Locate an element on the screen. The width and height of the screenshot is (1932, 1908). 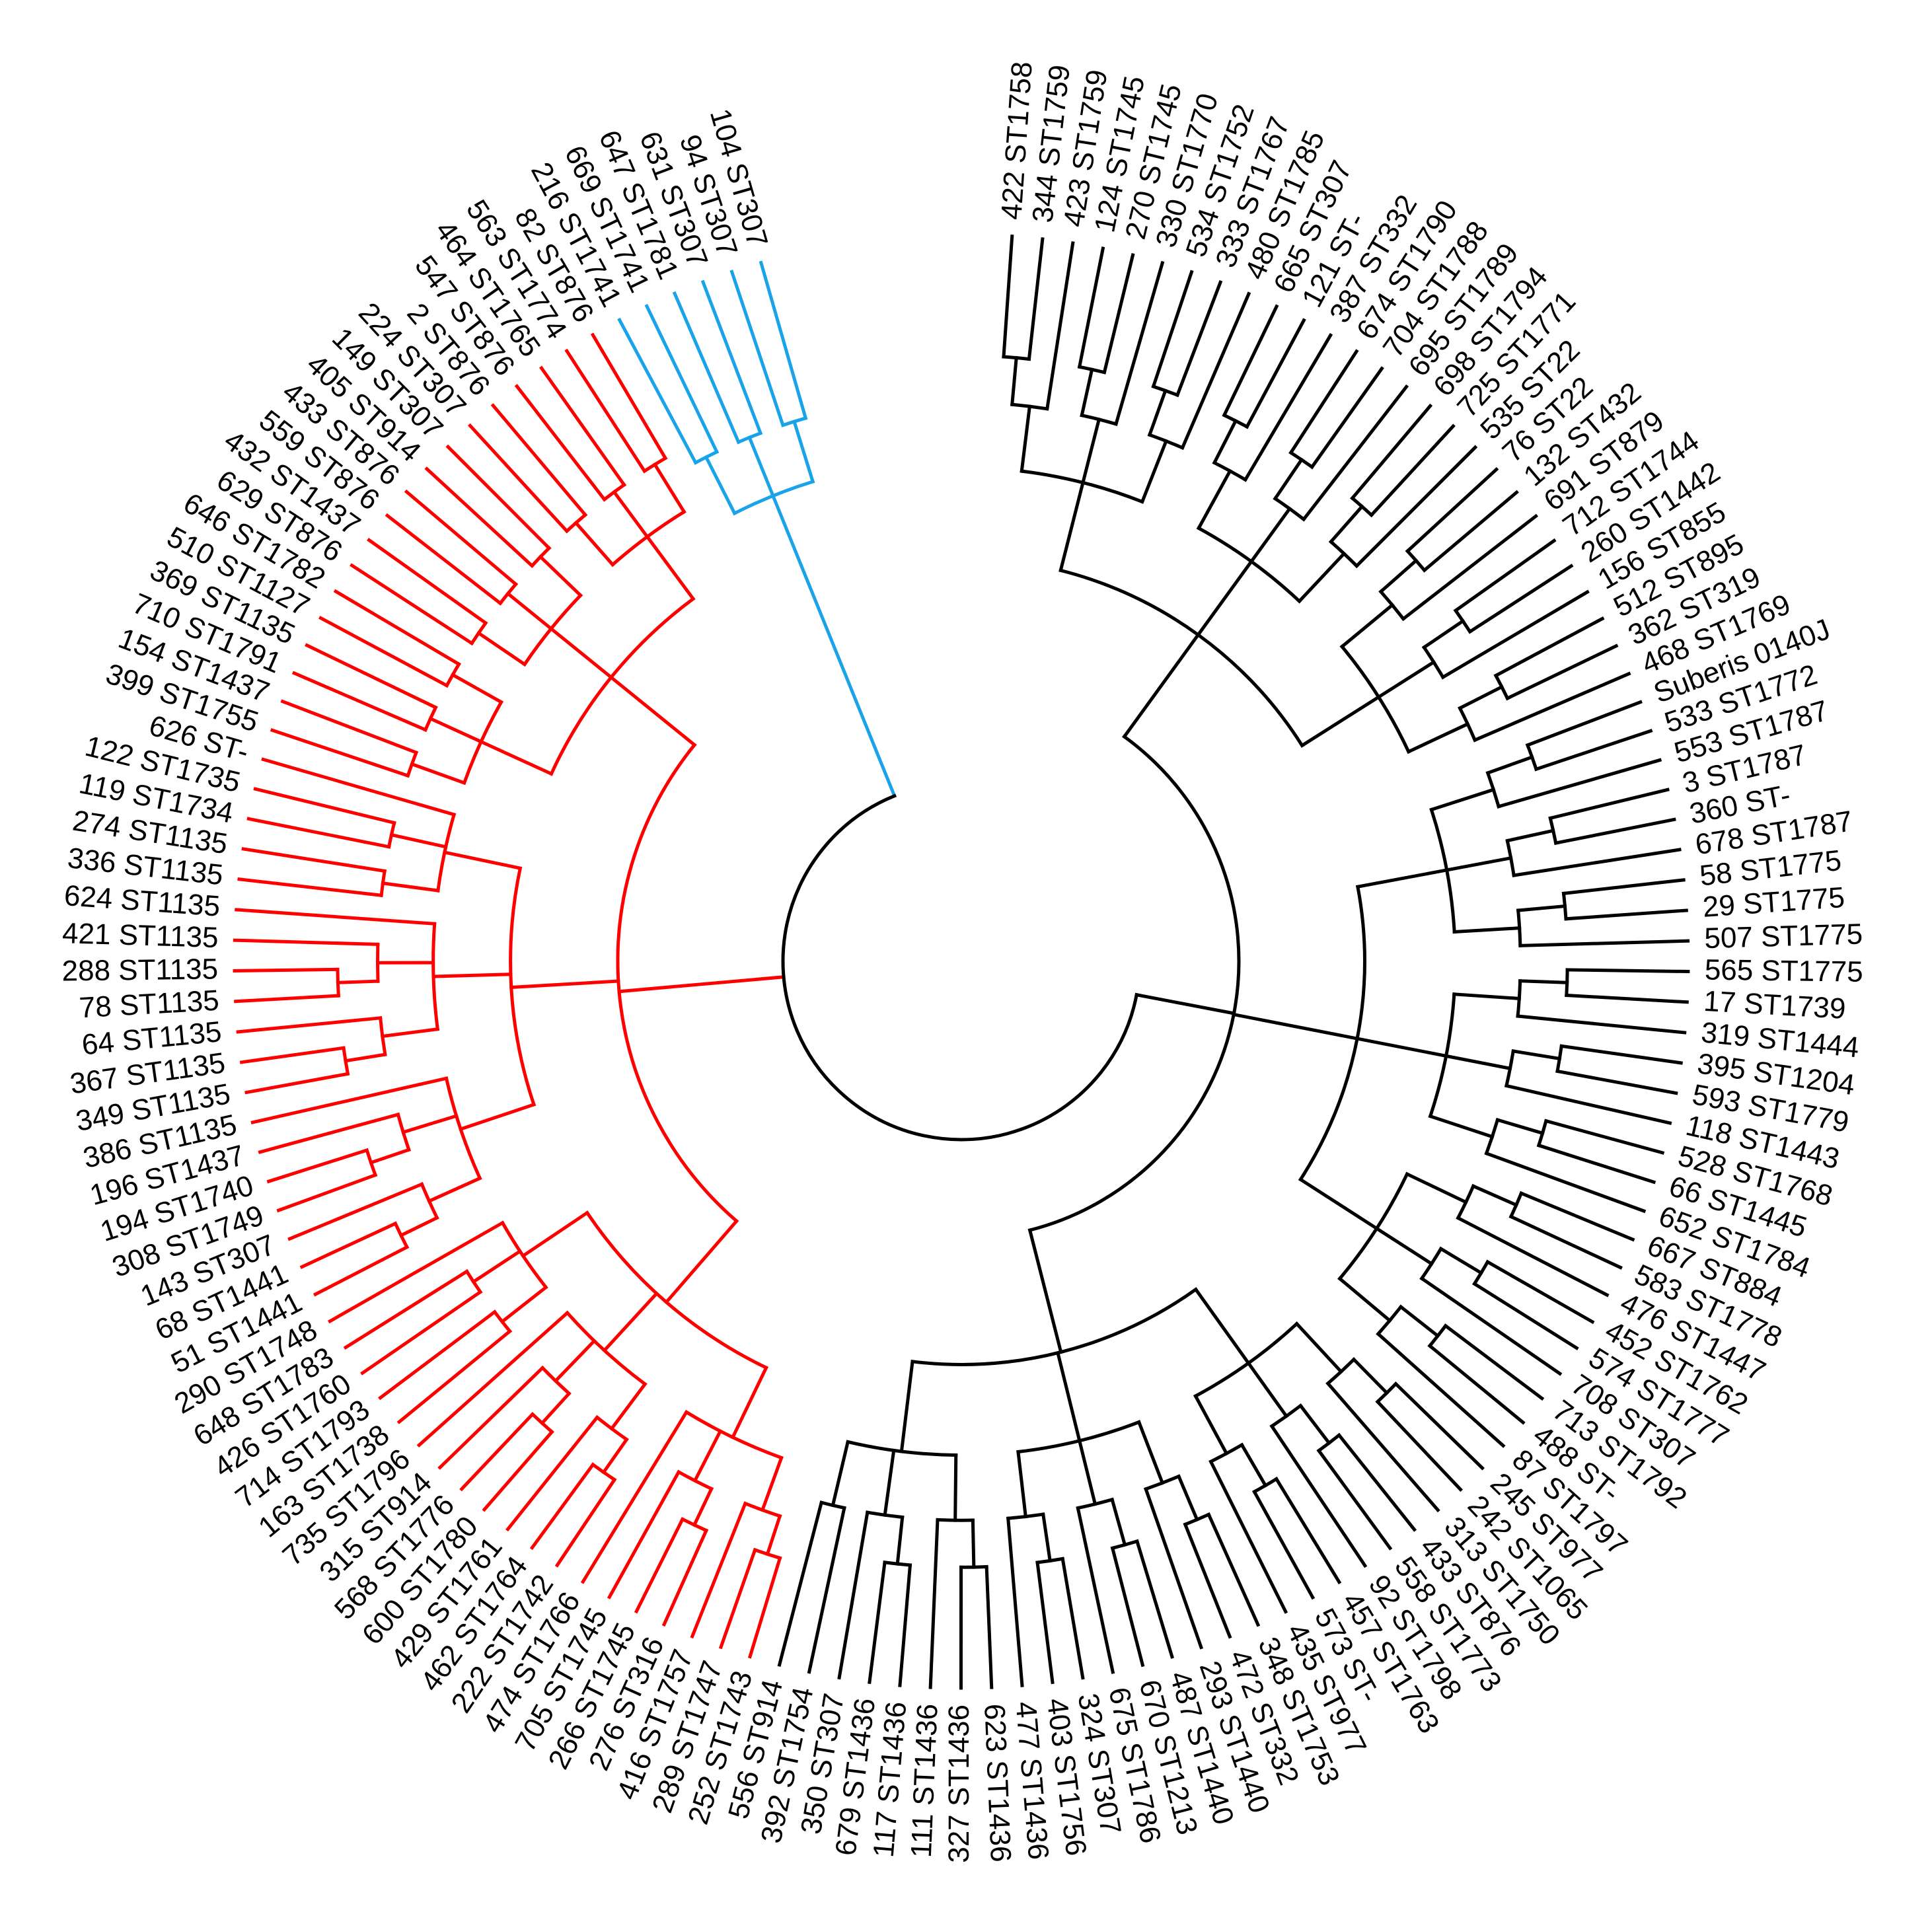
leaf-label: 17 ST1739 is located at coordinates (1775, 1005).